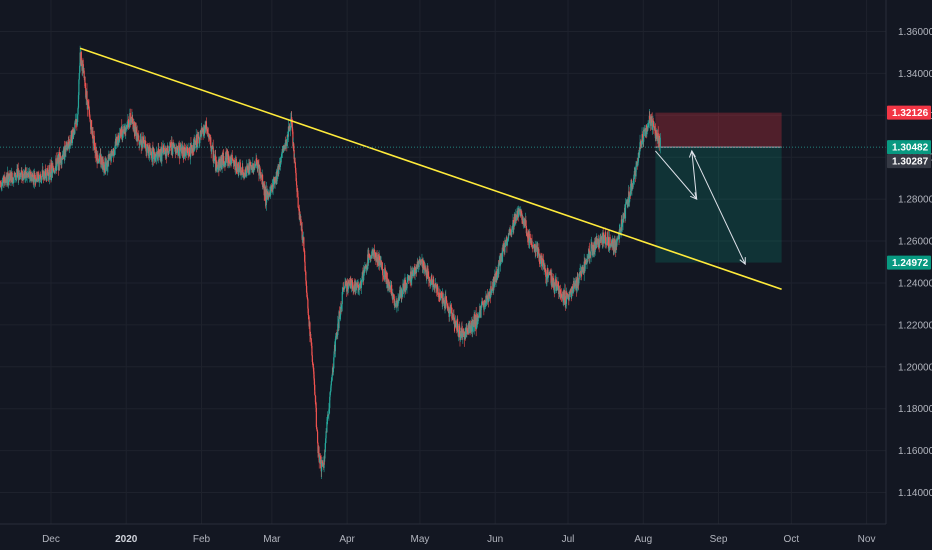 This screenshot has width=932, height=550. Describe the element at coordinates (718, 130) in the screenshot. I see `stop-loss-zone` at that location.